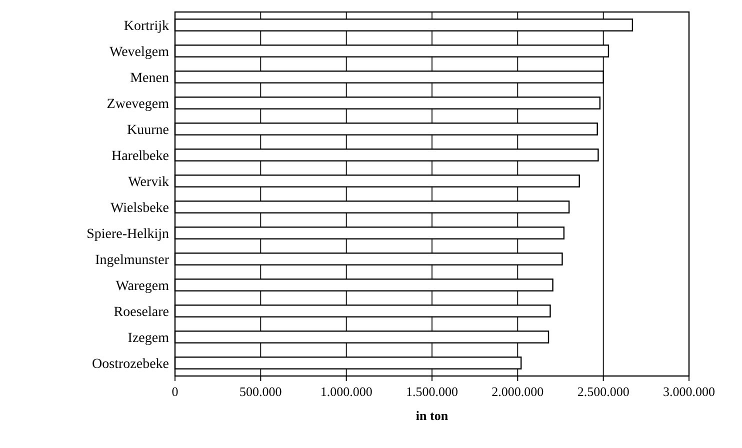  What do you see at coordinates (518, 391) in the screenshot?
I see `x-tick-label: 2.000.000` at bounding box center [518, 391].